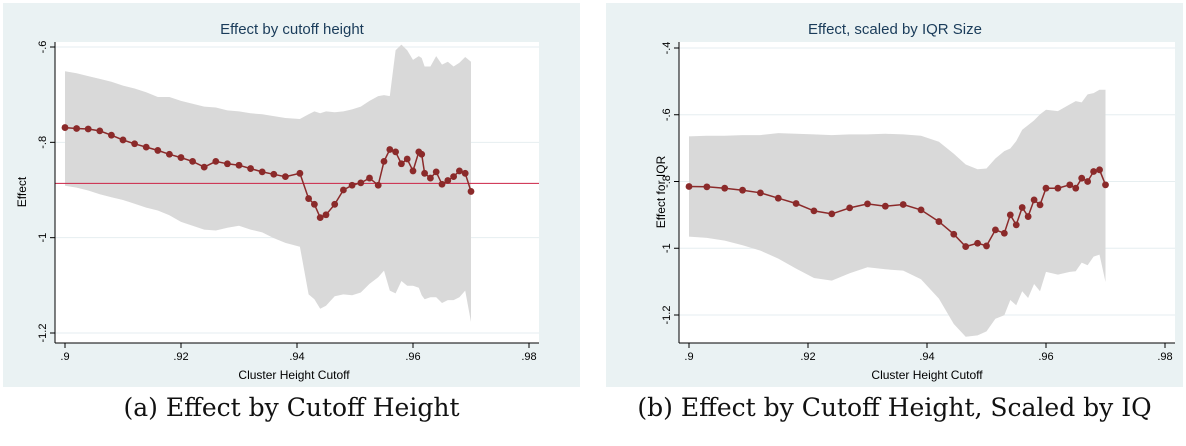 The height and width of the screenshot is (446, 1186). I want to click on chart-a-x-axis-label: Cluster Height Cutoff, so click(294, 375).